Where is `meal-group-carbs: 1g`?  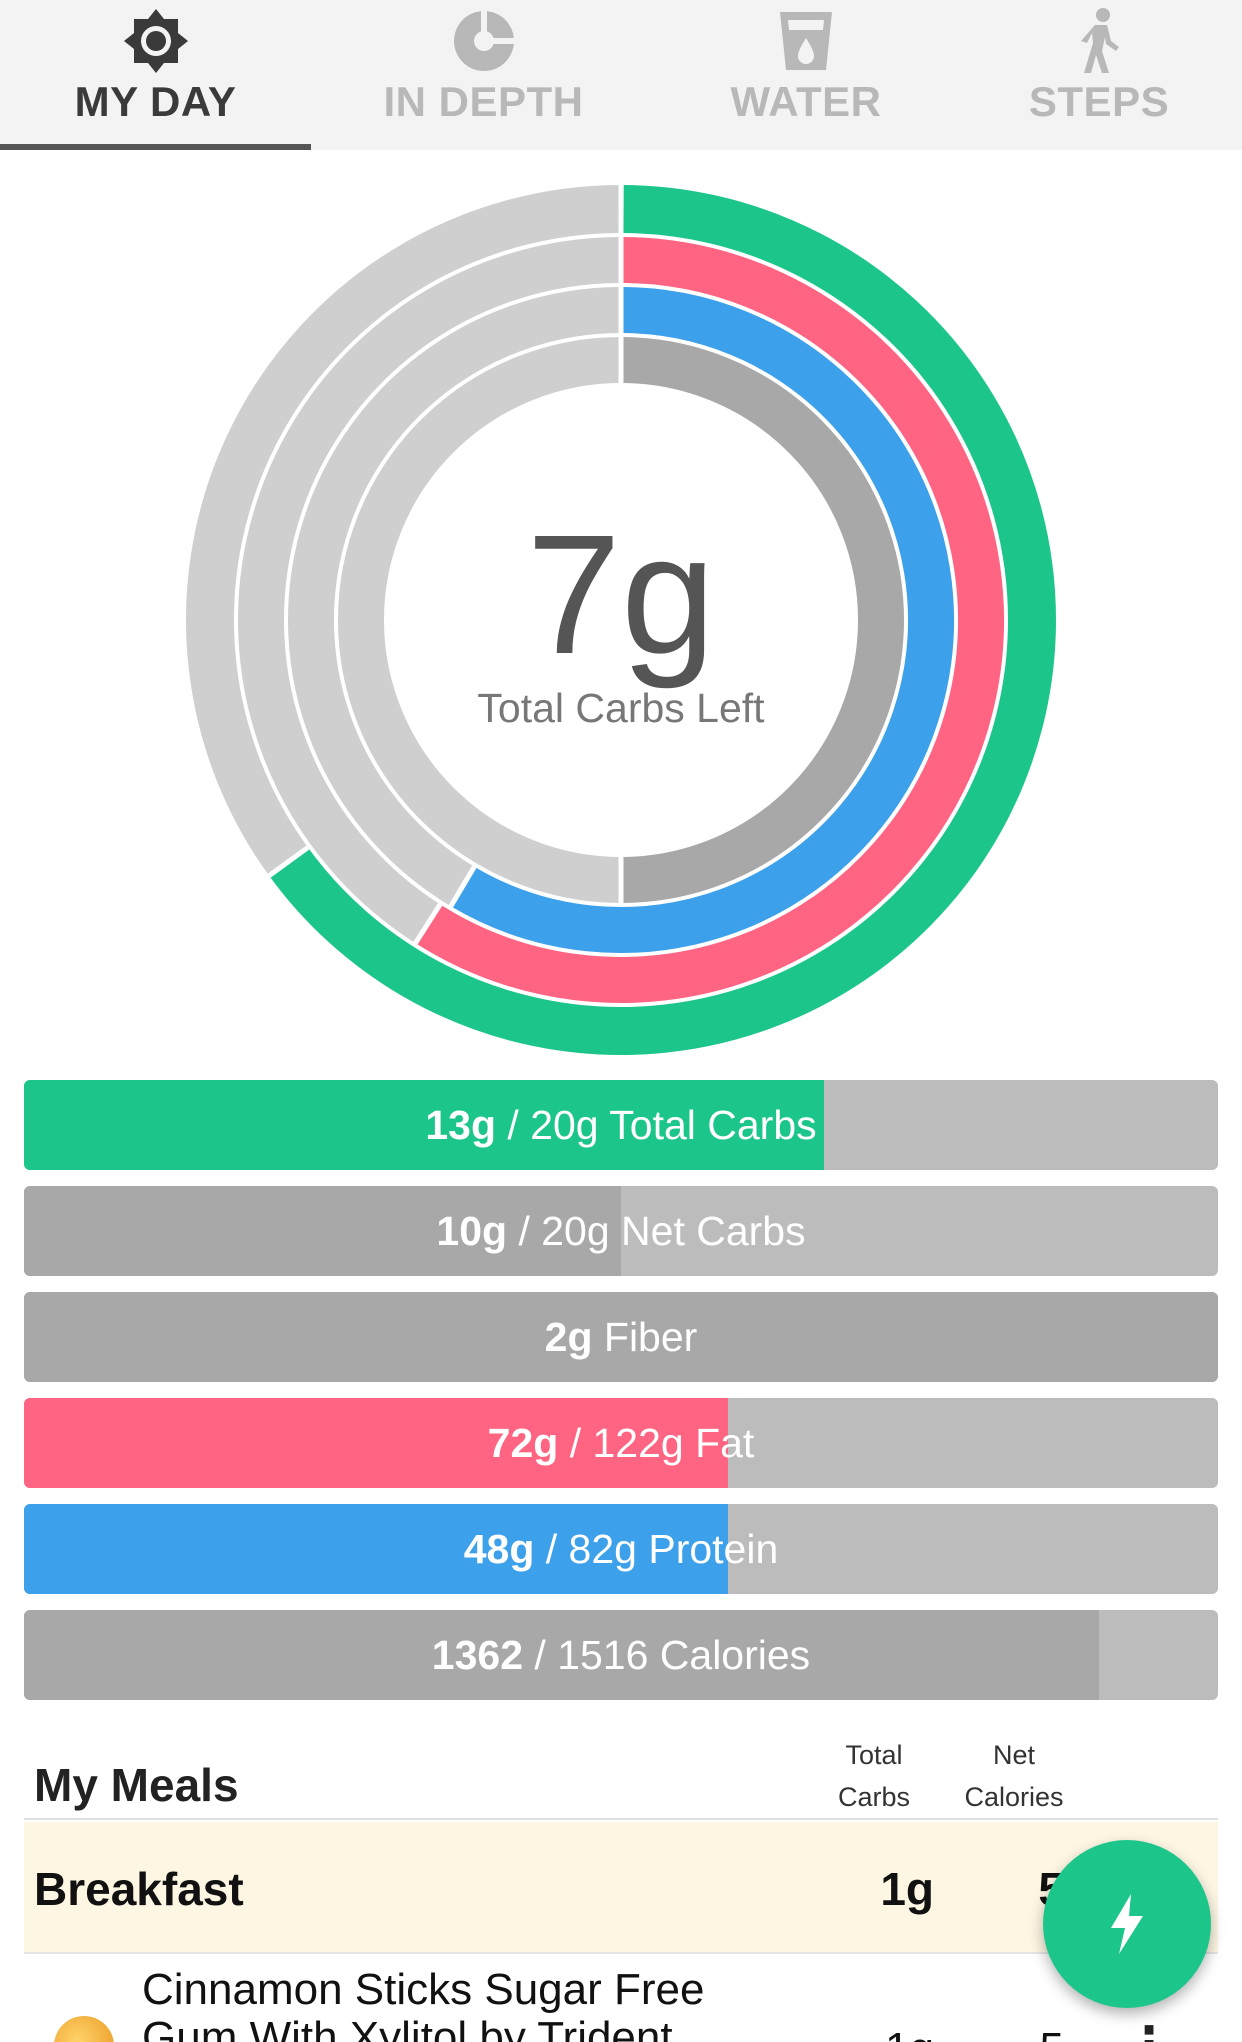
meal-group-carbs: 1g is located at coordinates (907, 1889).